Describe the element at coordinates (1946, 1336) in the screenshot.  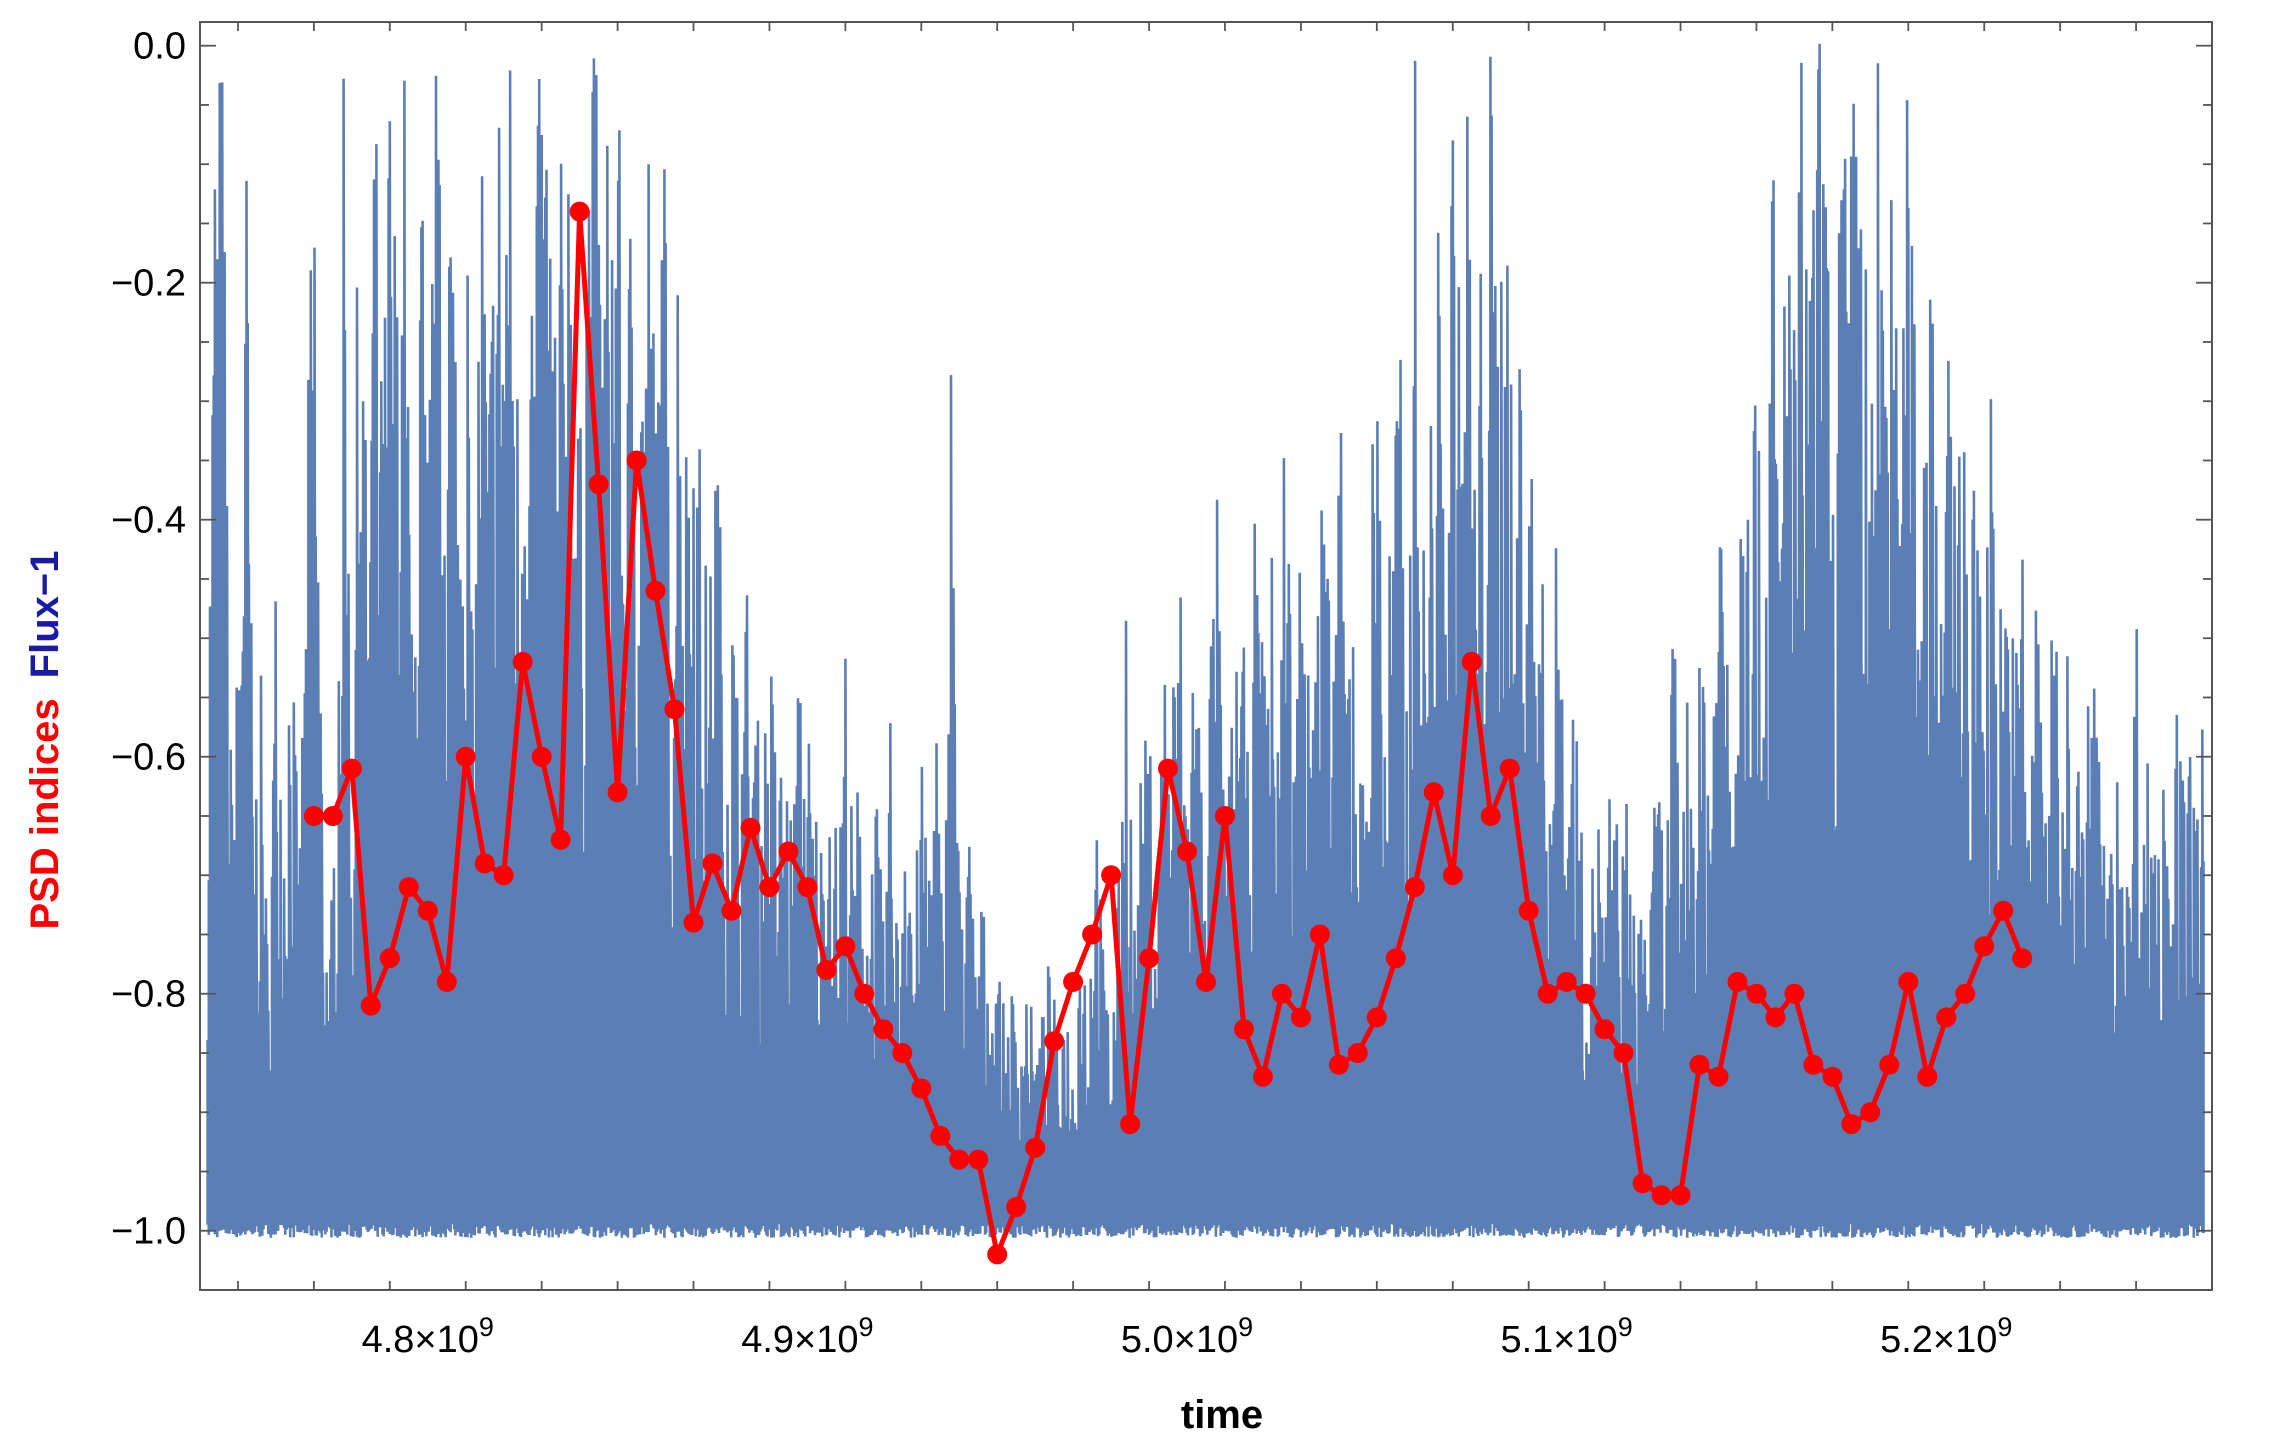
I see `x-tick-label: 5.2×10⁹` at that location.